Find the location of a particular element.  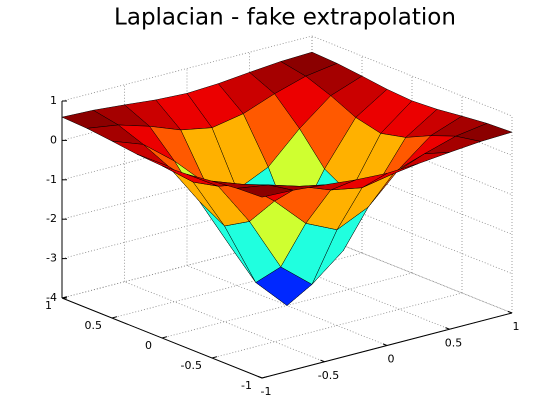

z-tick-label: -4 is located at coordinates (51, 297).